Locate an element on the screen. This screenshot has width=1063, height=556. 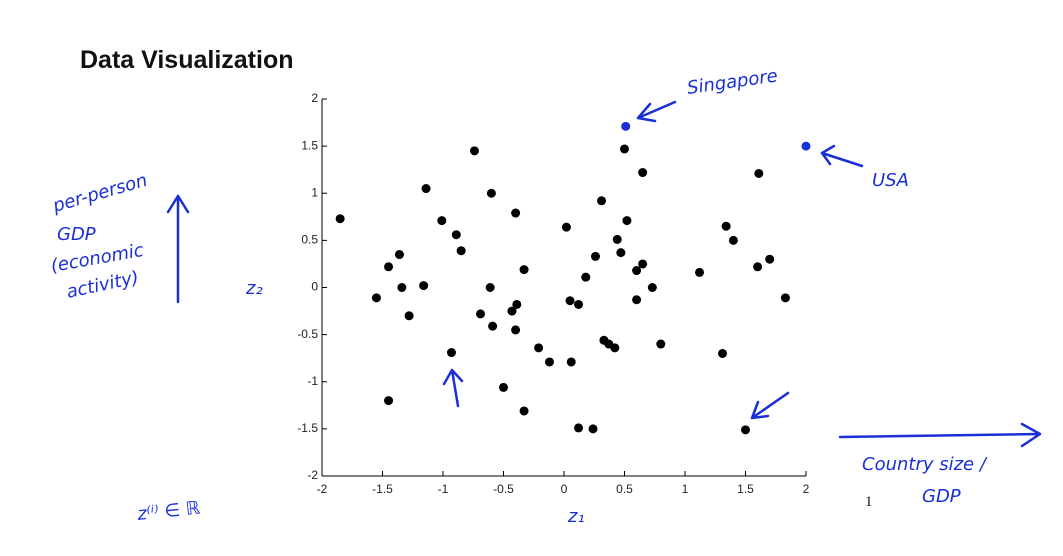
annotation: 1 is located at coordinates (869, 502).